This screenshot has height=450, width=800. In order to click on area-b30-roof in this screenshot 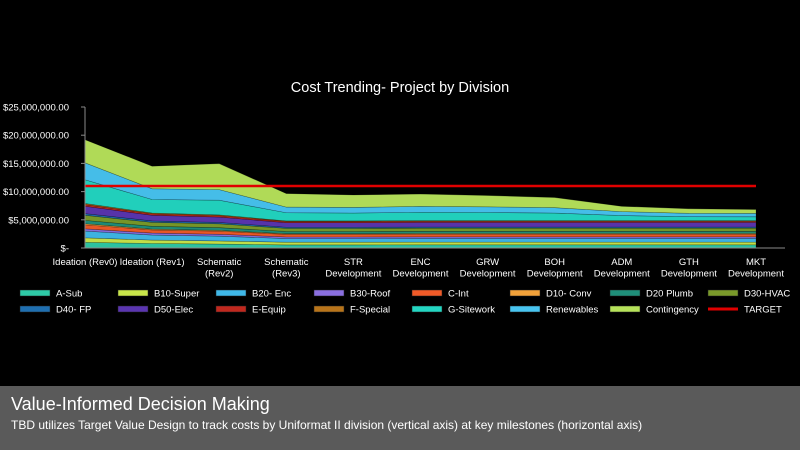, I will do `click(420, 233)`.